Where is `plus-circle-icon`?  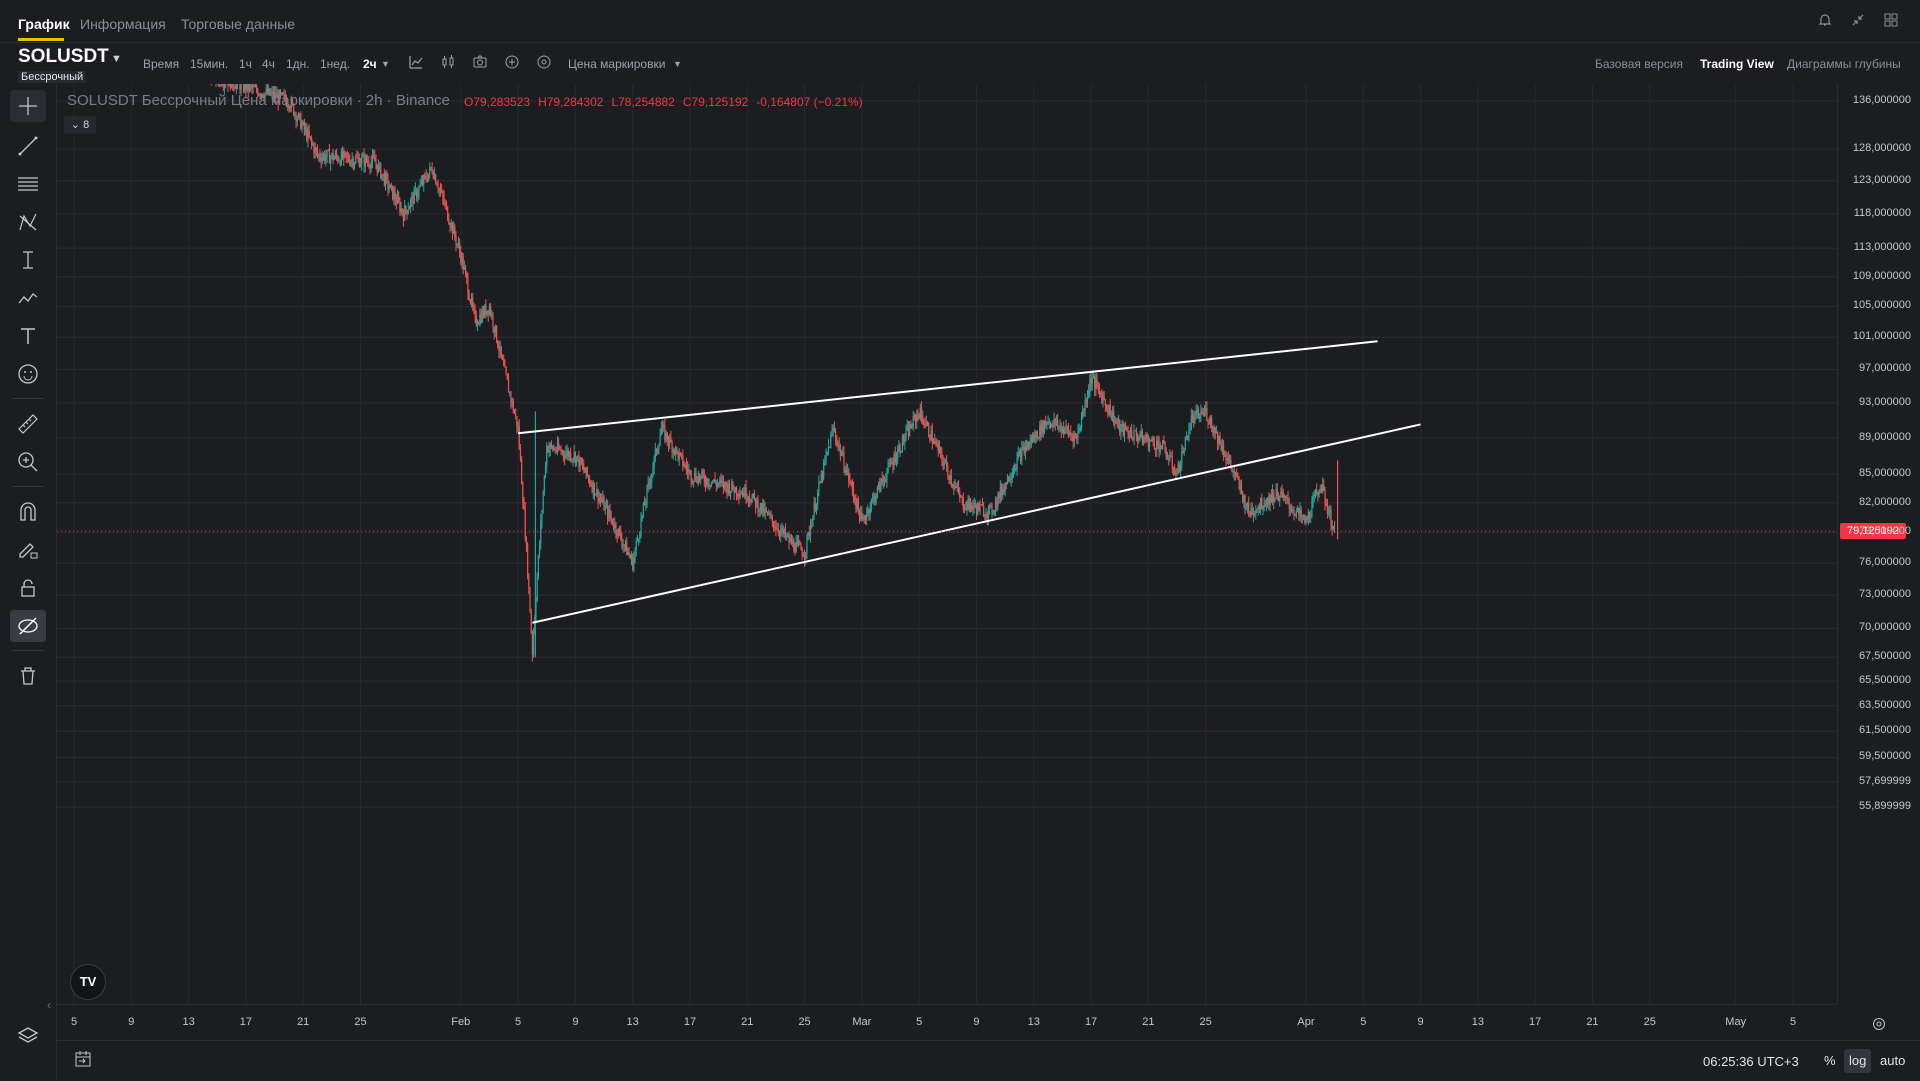 plus-circle-icon is located at coordinates (512, 62).